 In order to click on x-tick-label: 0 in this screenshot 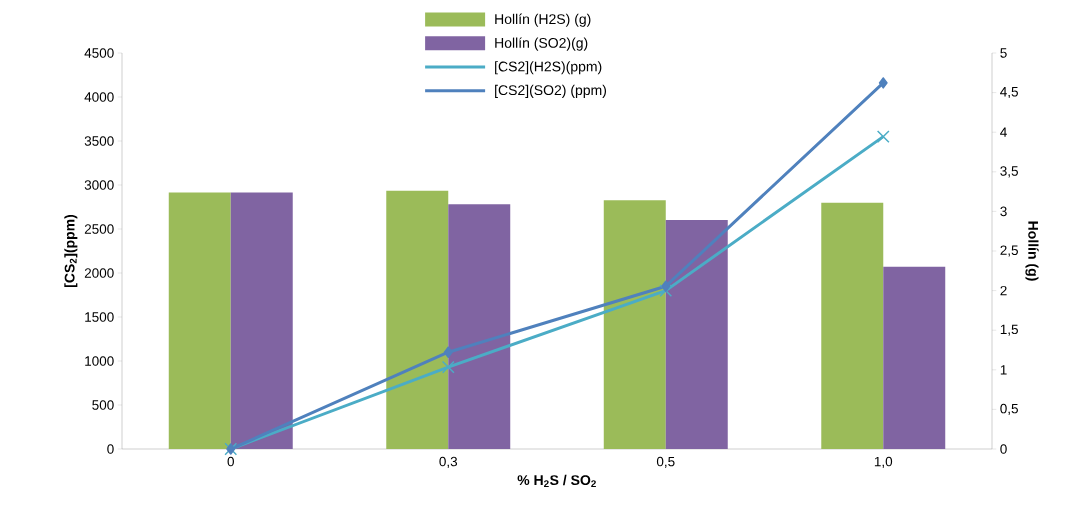, I will do `click(230, 461)`.